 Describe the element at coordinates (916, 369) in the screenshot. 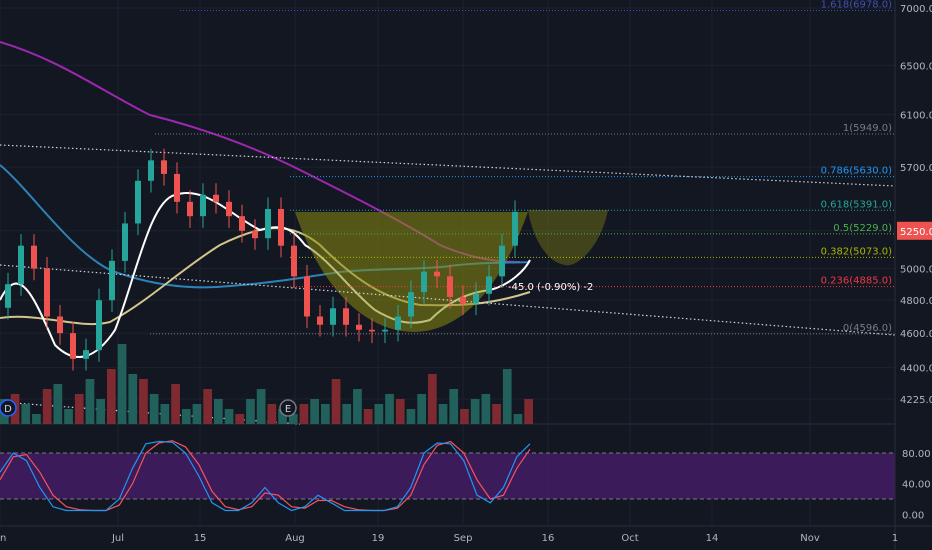

I see `price-tick-label: 4400.0` at that location.